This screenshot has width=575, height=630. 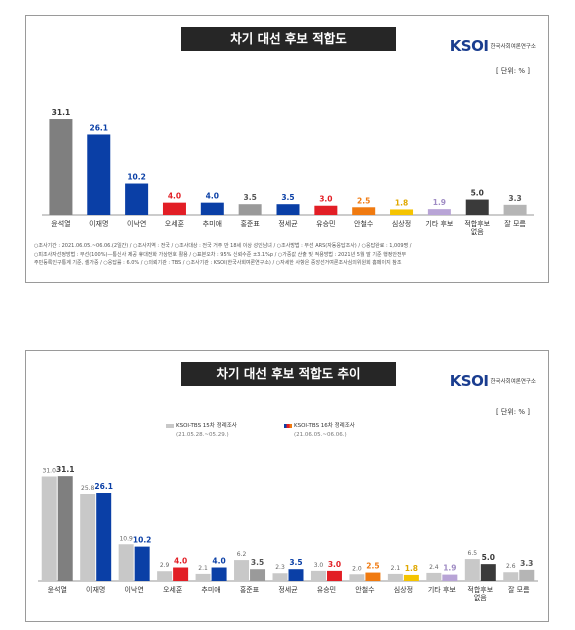 What do you see at coordinates (50, 470) in the screenshot?
I see `data-label-prev: 31.0` at bounding box center [50, 470].